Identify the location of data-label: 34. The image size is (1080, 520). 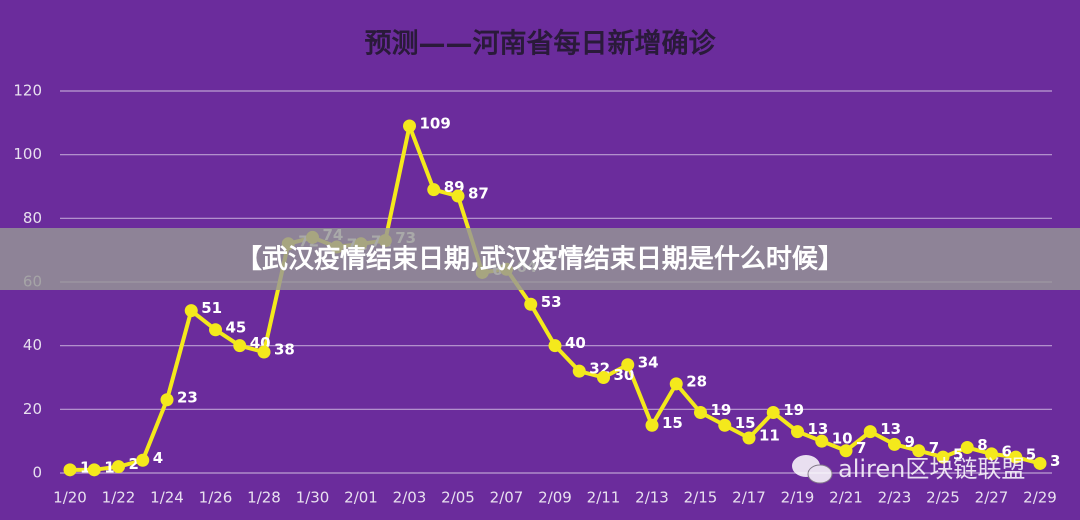
(648, 362).